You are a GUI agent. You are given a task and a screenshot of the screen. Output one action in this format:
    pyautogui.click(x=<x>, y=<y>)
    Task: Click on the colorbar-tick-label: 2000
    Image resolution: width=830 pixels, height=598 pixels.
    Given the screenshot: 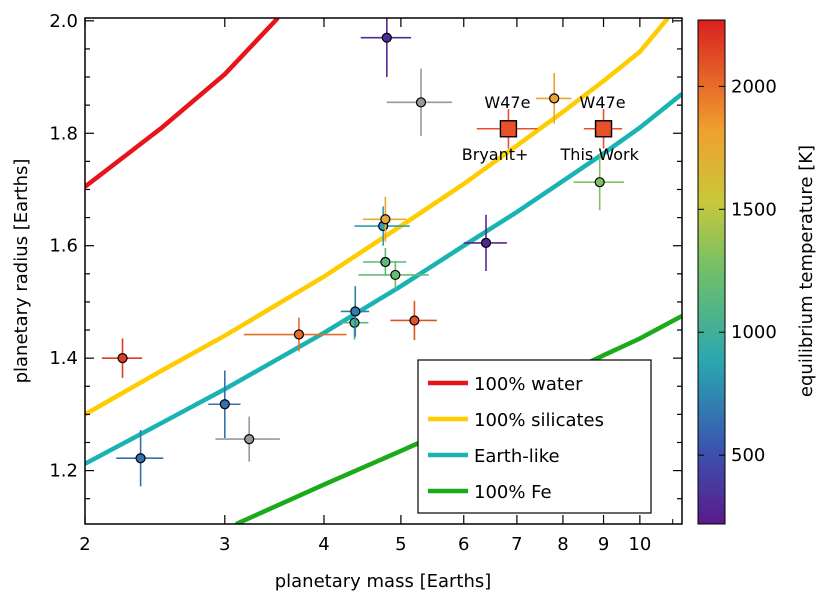 What is the action you would take?
    pyautogui.click(x=754, y=86)
    